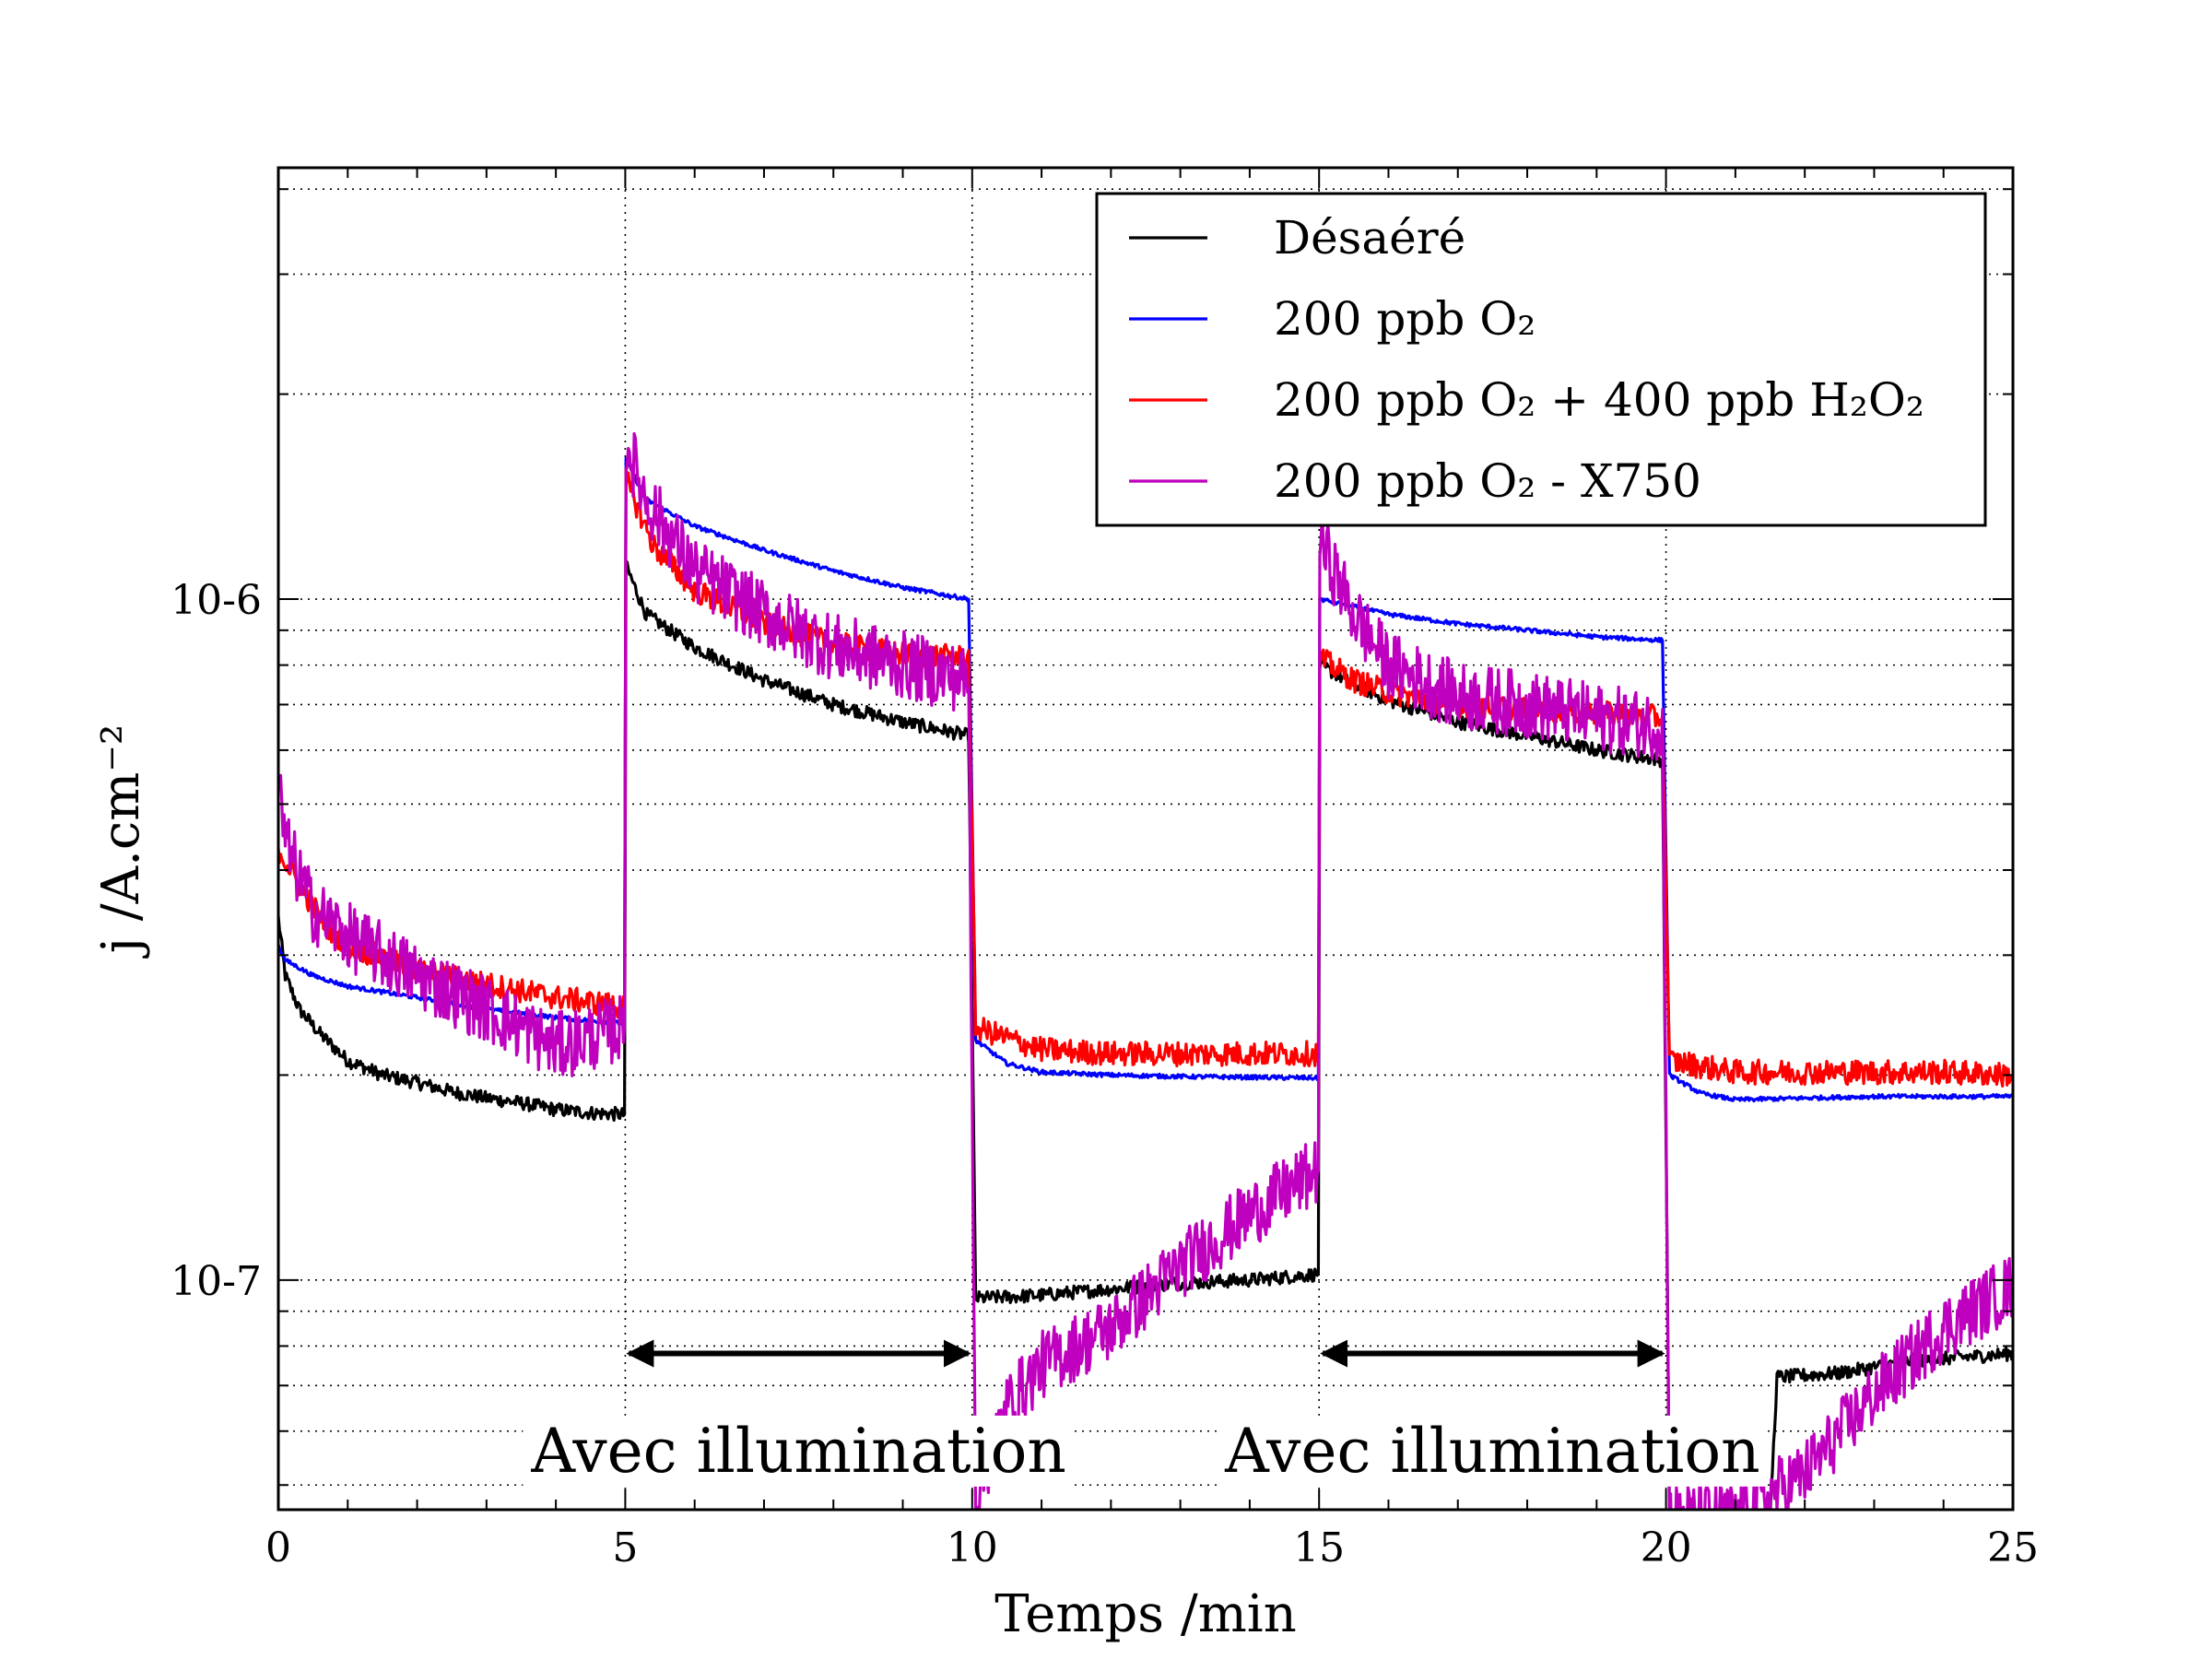 The image size is (2212, 1659). What do you see at coordinates (278, 1547) in the screenshot?
I see `x-tick-label: 0` at bounding box center [278, 1547].